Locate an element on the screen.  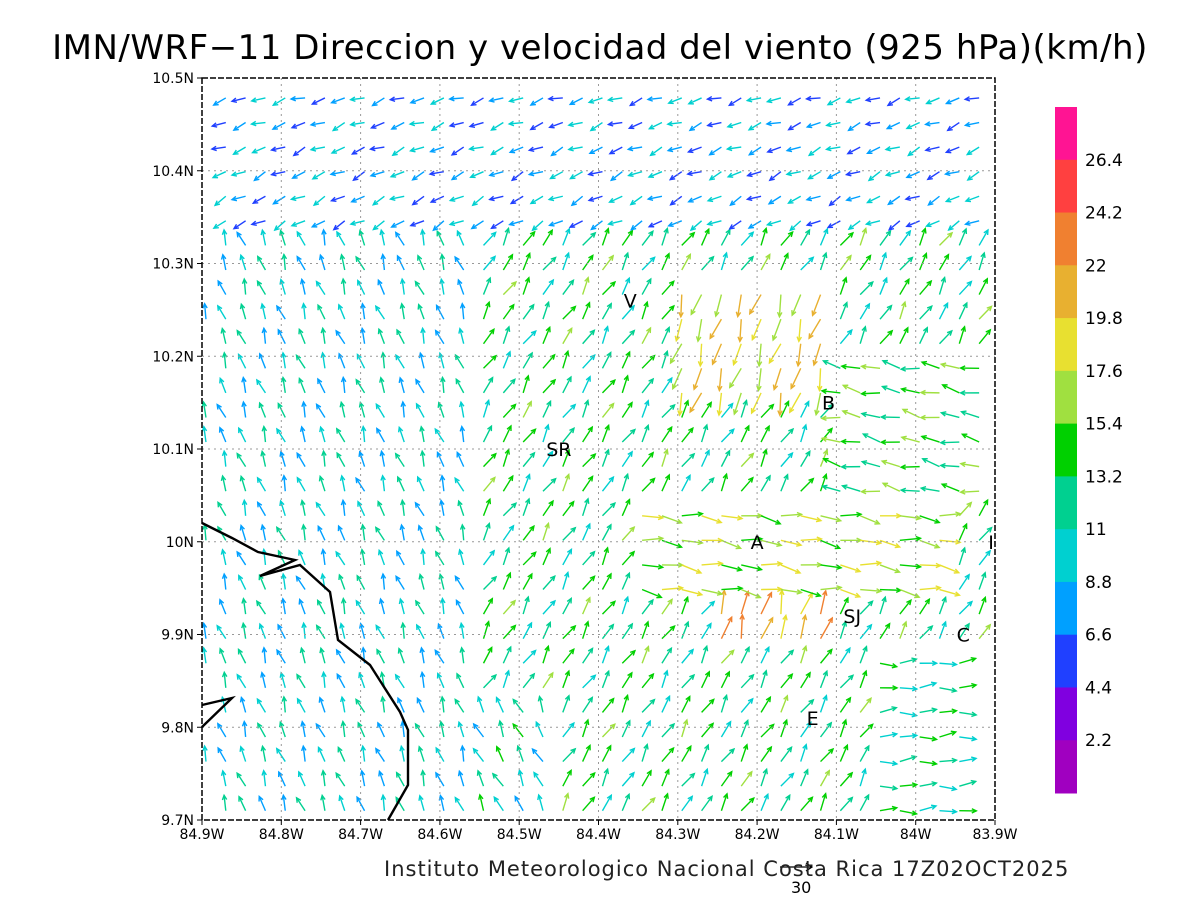
lat-tick-label: 10.1N is located at coordinates (173, 450).